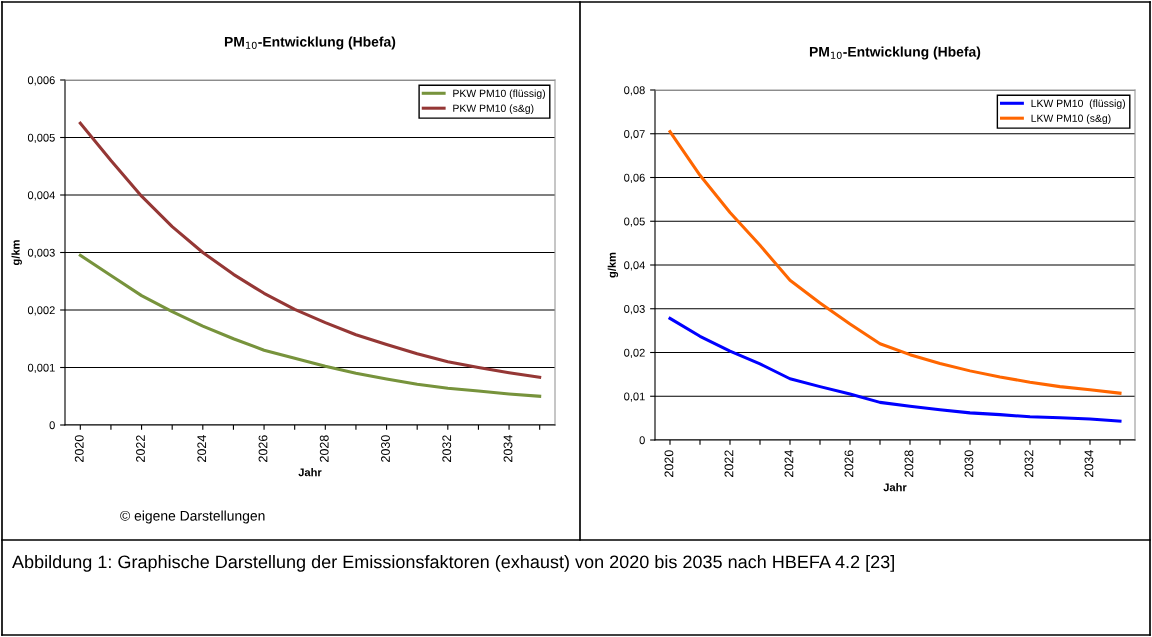 The width and height of the screenshot is (1152, 637). I want to click on y-tick-label: 0,02, so click(634, 353).